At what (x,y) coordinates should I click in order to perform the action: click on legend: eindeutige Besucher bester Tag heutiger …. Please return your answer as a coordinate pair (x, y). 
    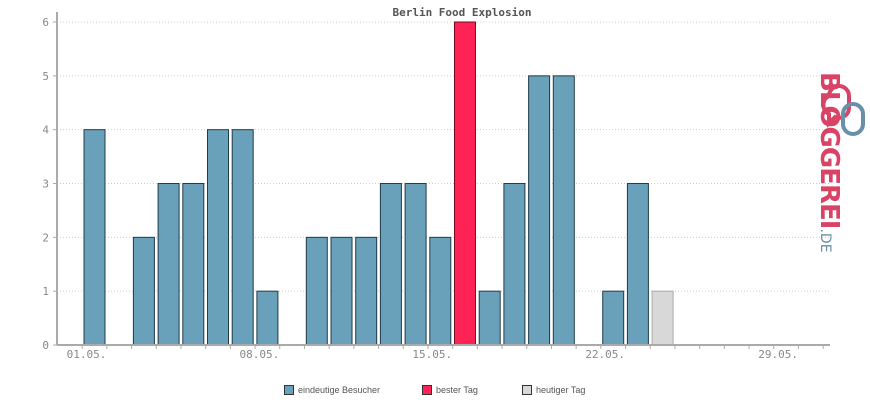
    Looking at the image, I should click on (435, 392).